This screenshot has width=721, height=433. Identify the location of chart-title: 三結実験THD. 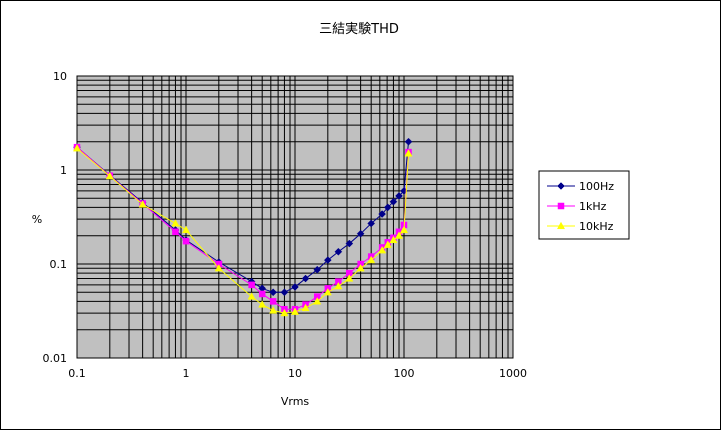
(359, 29).